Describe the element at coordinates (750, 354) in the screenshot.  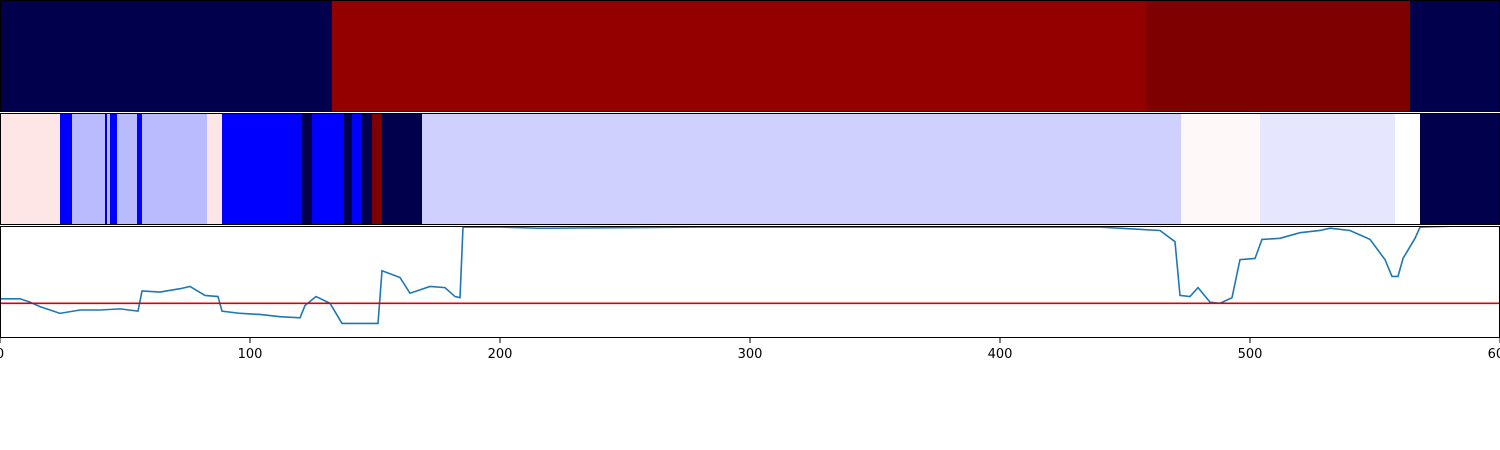
I see `x-tick-label: 300` at that location.